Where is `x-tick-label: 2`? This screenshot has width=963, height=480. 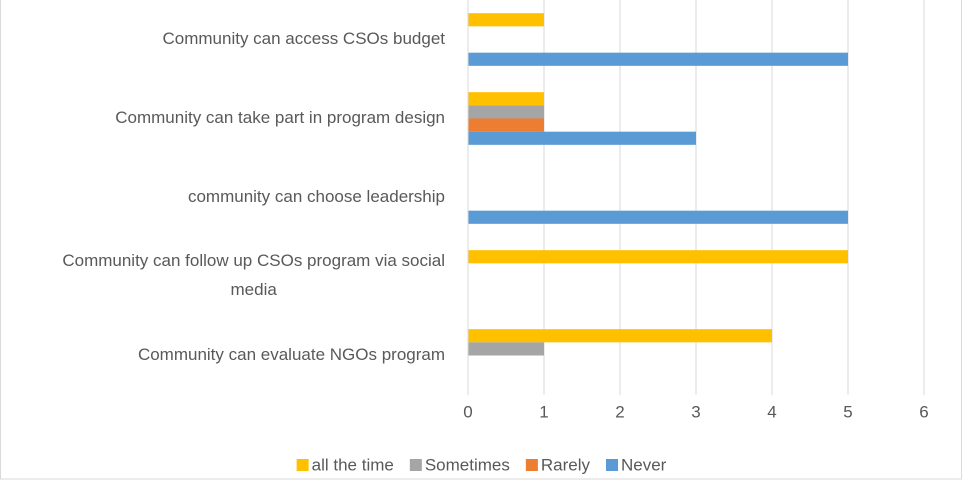
x-tick-label: 2 is located at coordinates (619, 411).